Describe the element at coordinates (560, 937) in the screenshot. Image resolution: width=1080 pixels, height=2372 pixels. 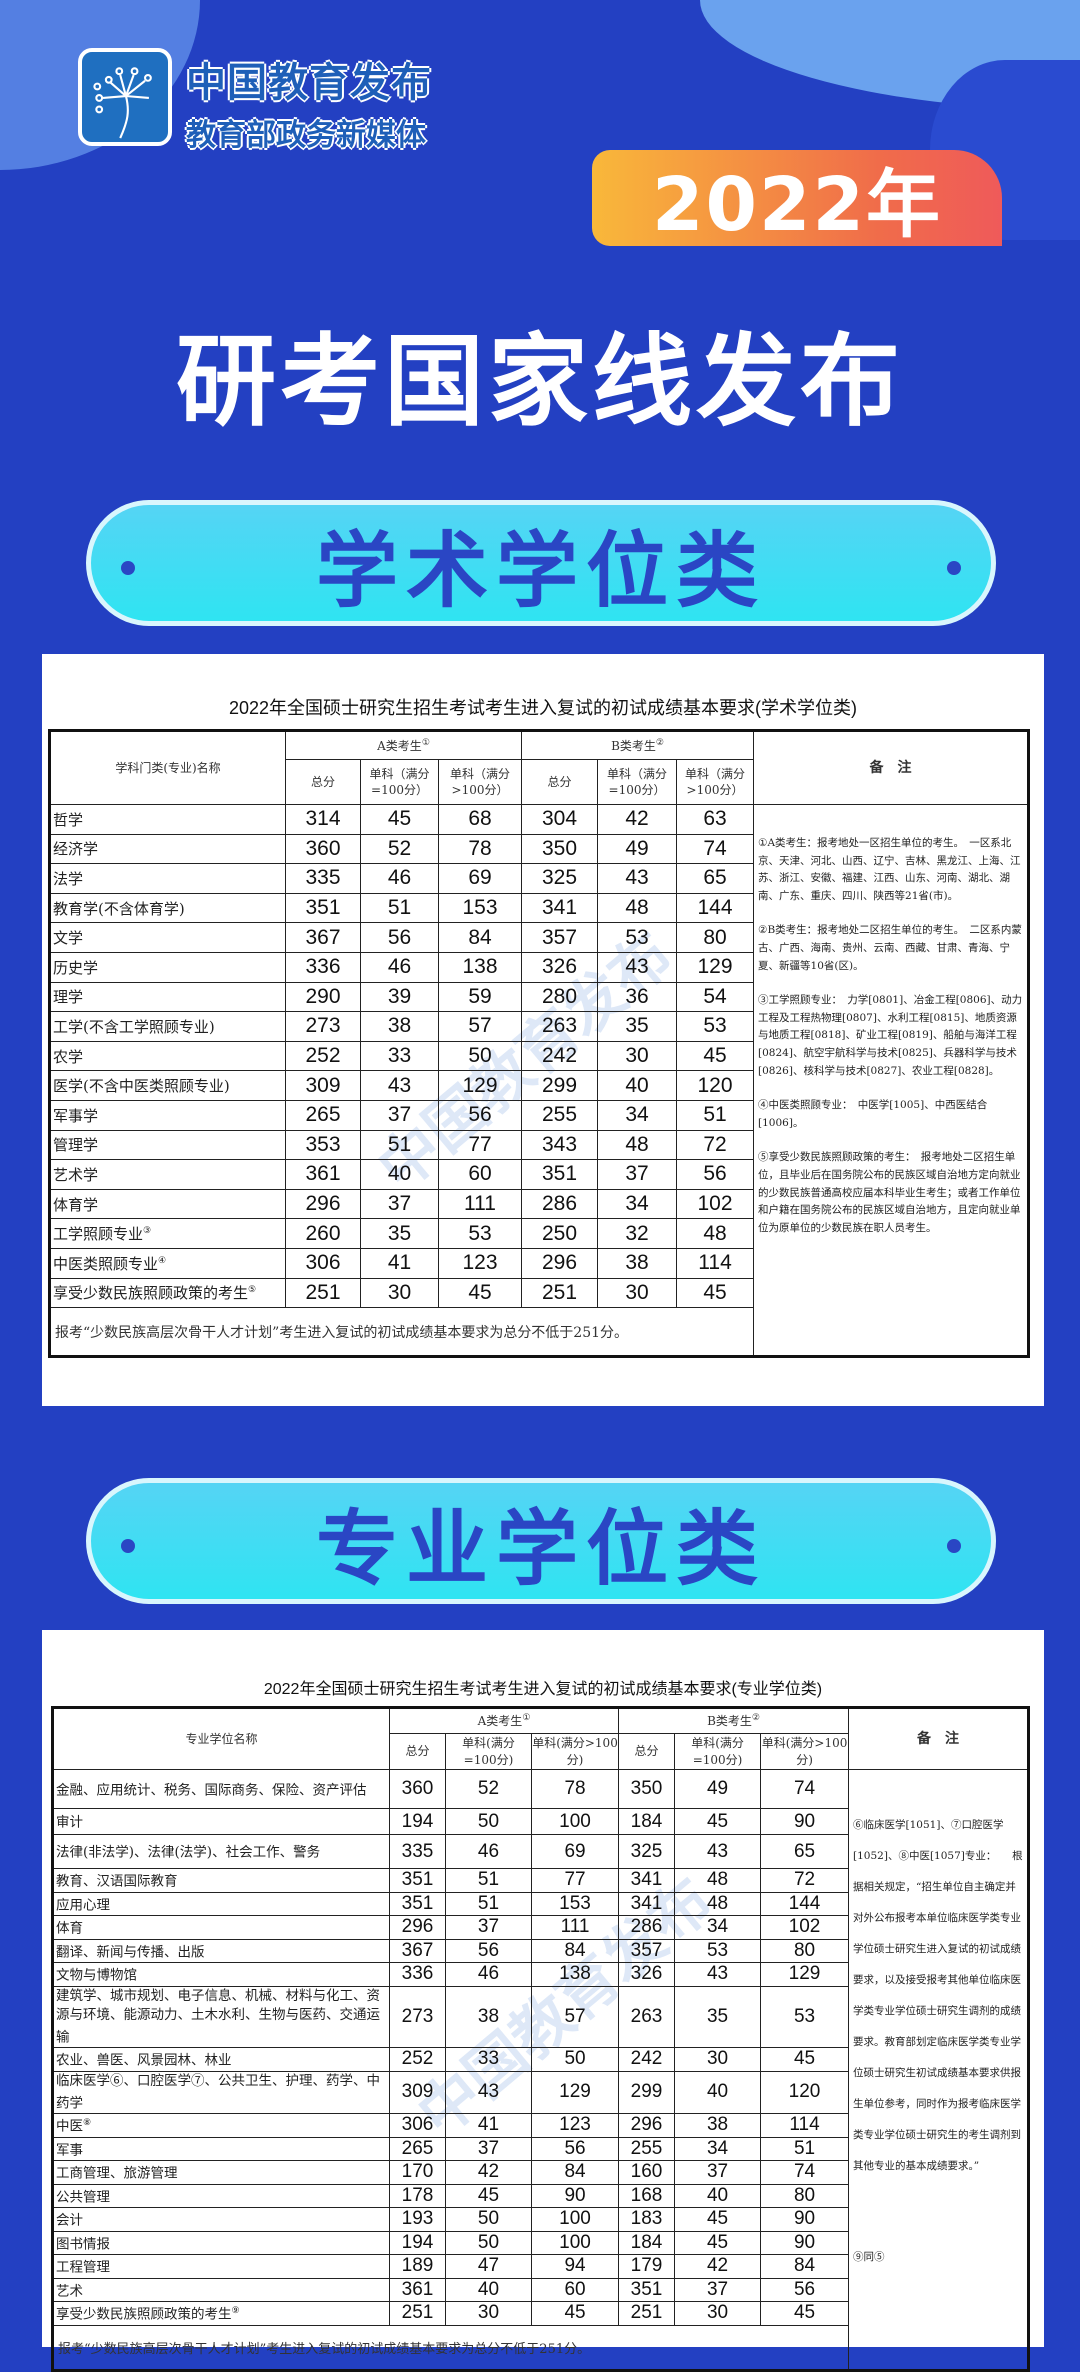
I see `score-cell: 357` at that location.